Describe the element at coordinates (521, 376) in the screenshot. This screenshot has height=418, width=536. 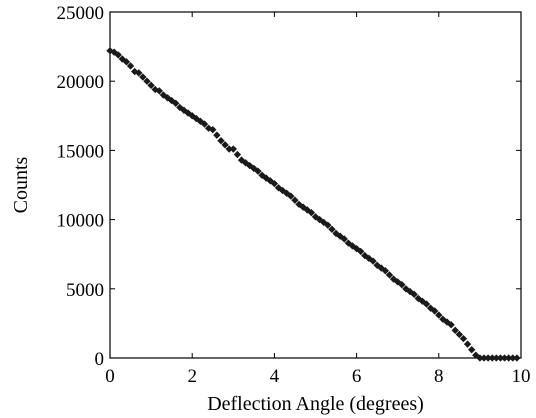
I see `x-tick-label: 10` at that location.